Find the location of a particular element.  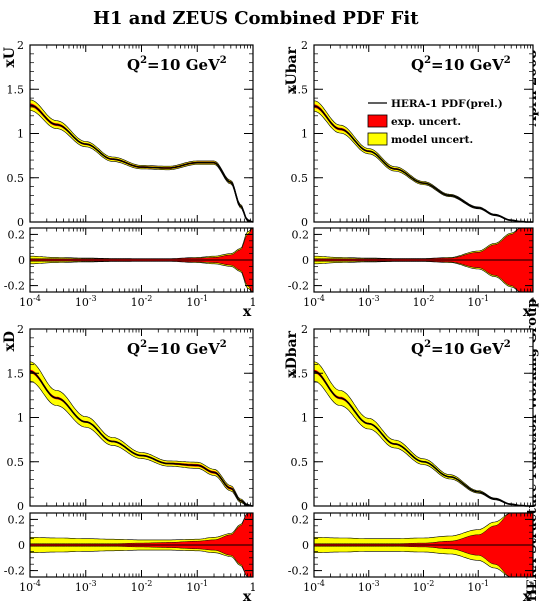

panel-xdbar-x-tick-label: 10⁻³ is located at coordinates (369, 586).